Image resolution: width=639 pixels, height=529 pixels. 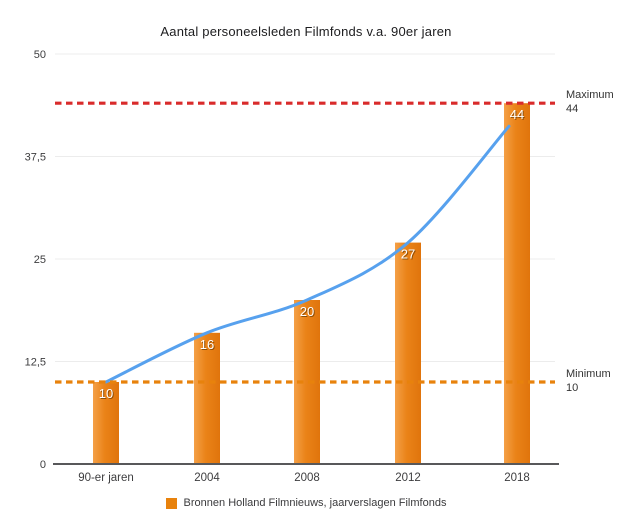 What do you see at coordinates (572, 108) in the screenshot?
I see `annotation-maximum-value: 44` at bounding box center [572, 108].